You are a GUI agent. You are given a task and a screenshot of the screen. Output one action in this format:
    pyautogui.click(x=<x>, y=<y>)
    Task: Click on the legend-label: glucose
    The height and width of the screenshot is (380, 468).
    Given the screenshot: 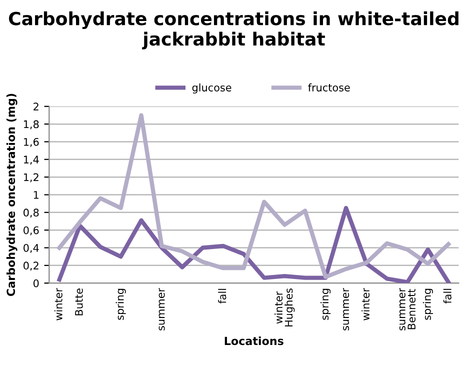 What is the action you would take?
    pyautogui.click(x=212, y=88)
    